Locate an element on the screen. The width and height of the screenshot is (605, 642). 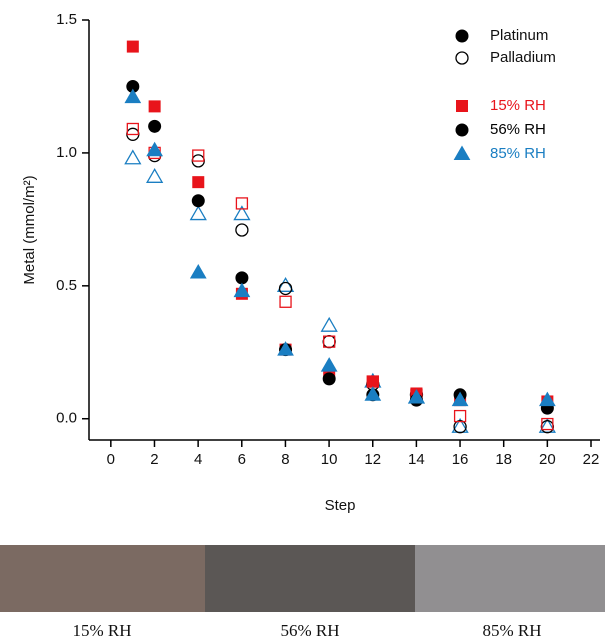
y-tick-label: 0.5 is located at coordinates (66, 285).